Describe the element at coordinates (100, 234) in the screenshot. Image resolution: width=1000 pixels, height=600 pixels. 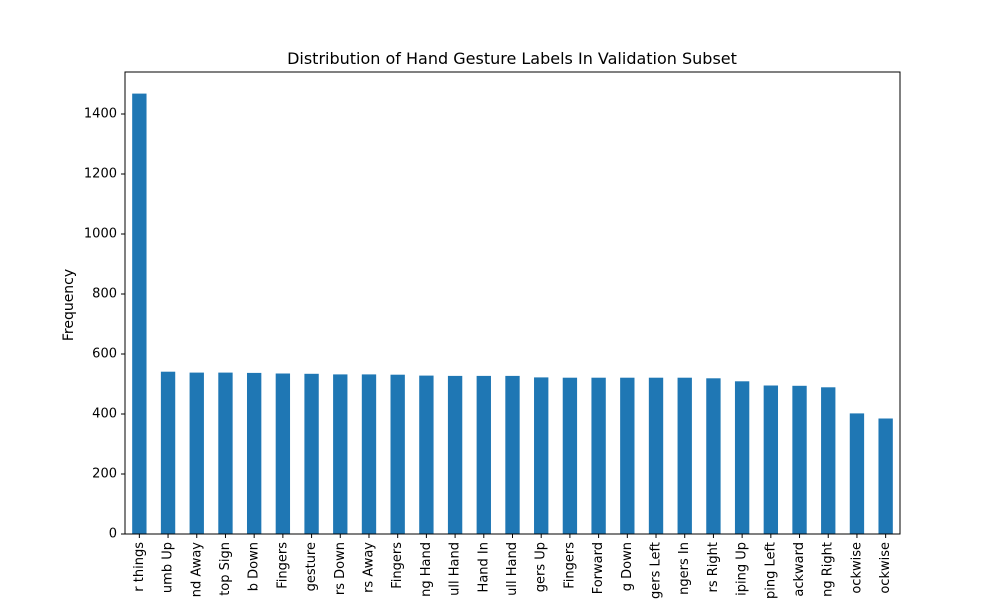
I see `y-tick-label-5: 1000` at that location.